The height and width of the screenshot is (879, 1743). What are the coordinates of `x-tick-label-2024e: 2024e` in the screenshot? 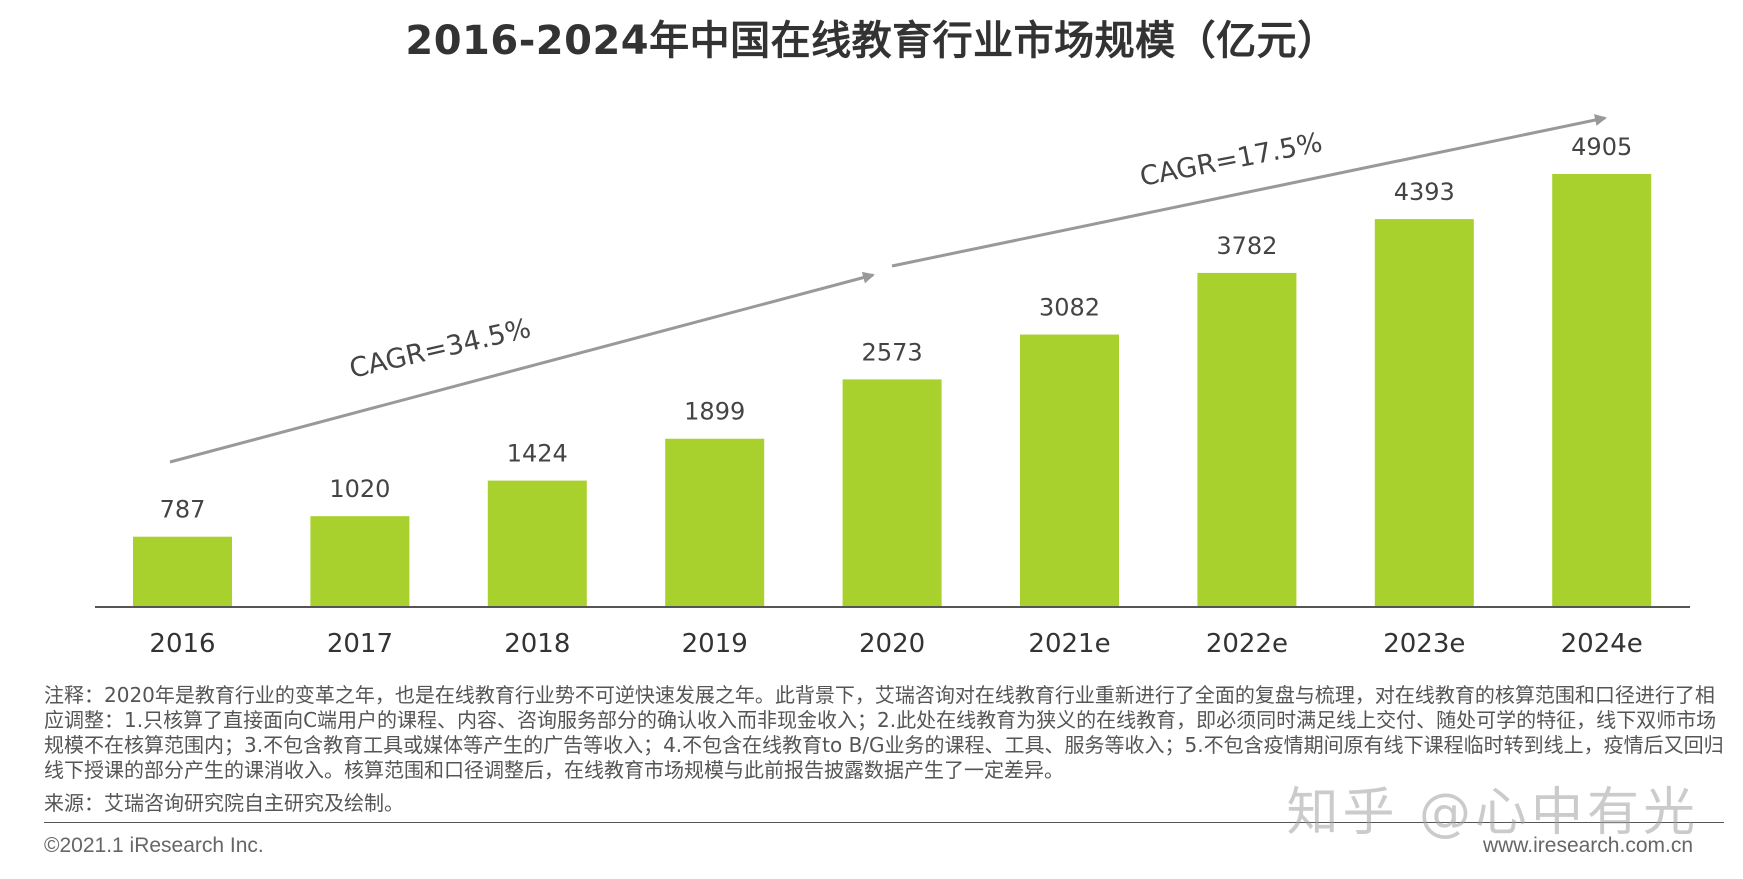 It's located at (1602, 644).